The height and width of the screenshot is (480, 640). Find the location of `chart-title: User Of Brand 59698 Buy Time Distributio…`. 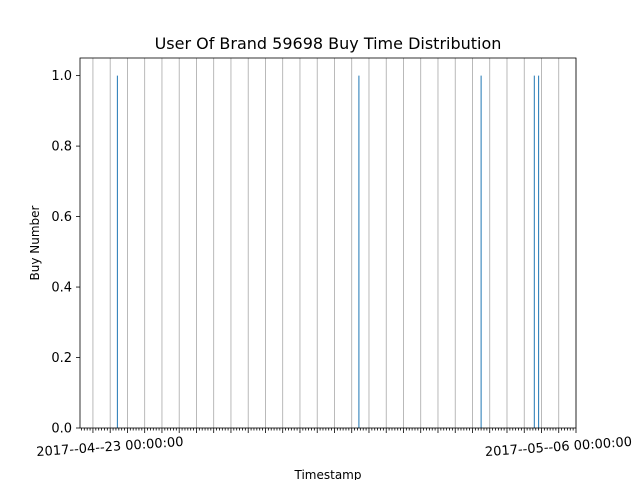

chart-title: User Of Brand 59698 Buy Time Distributio… is located at coordinates (328, 43).